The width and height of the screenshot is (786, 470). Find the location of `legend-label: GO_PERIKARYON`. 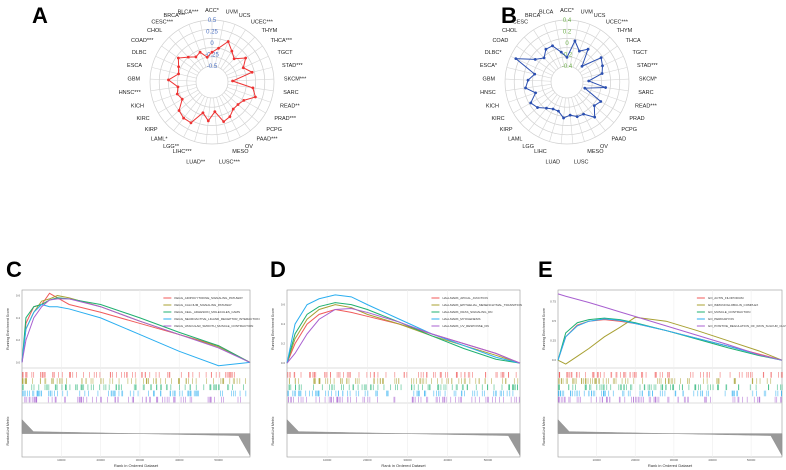

legend-label: GO_PERIKARYON is located at coordinates (721, 319).